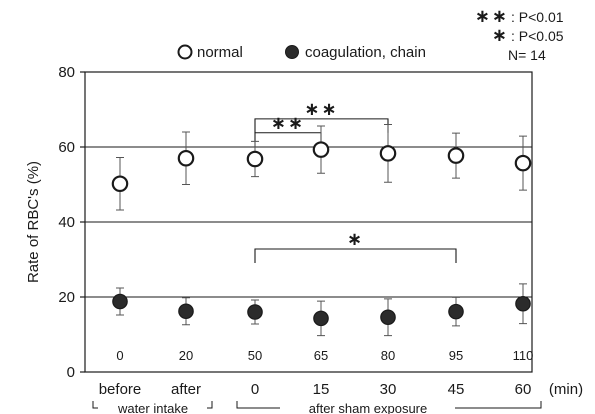 The width and height of the screenshot is (595, 414). What do you see at coordinates (388, 389) in the screenshot?
I see `x-tick-label: 30` at bounding box center [388, 389].